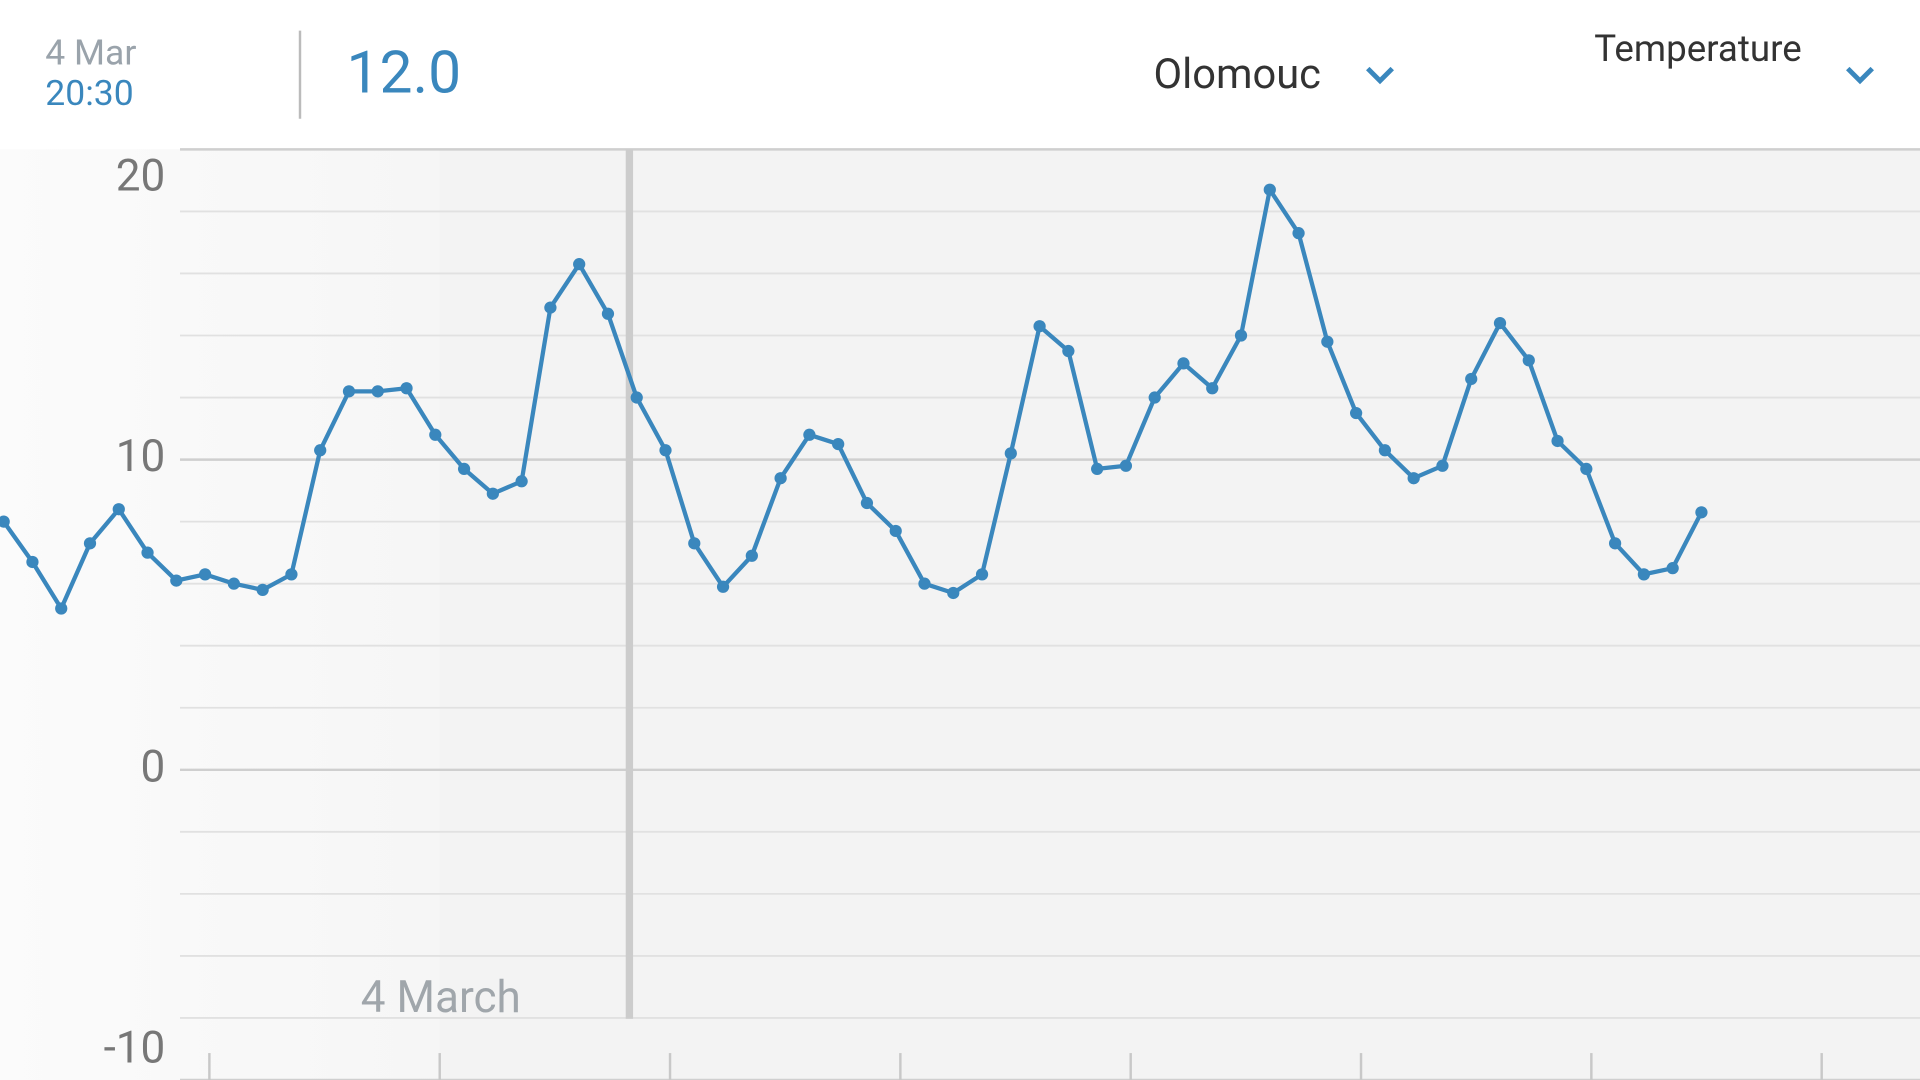 The height and width of the screenshot is (1080, 1920). Describe the element at coordinates (141, 175) in the screenshot. I see `y-tick-label: 20` at that location.